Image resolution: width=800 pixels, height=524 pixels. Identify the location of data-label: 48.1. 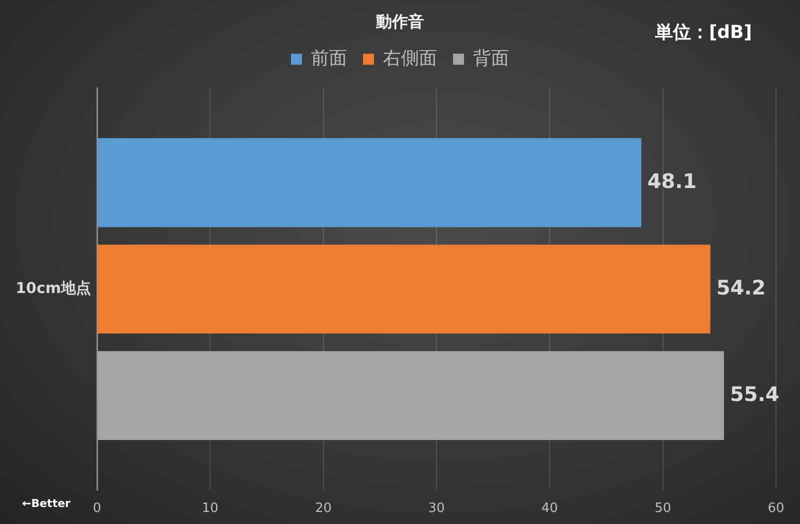
(672, 180).